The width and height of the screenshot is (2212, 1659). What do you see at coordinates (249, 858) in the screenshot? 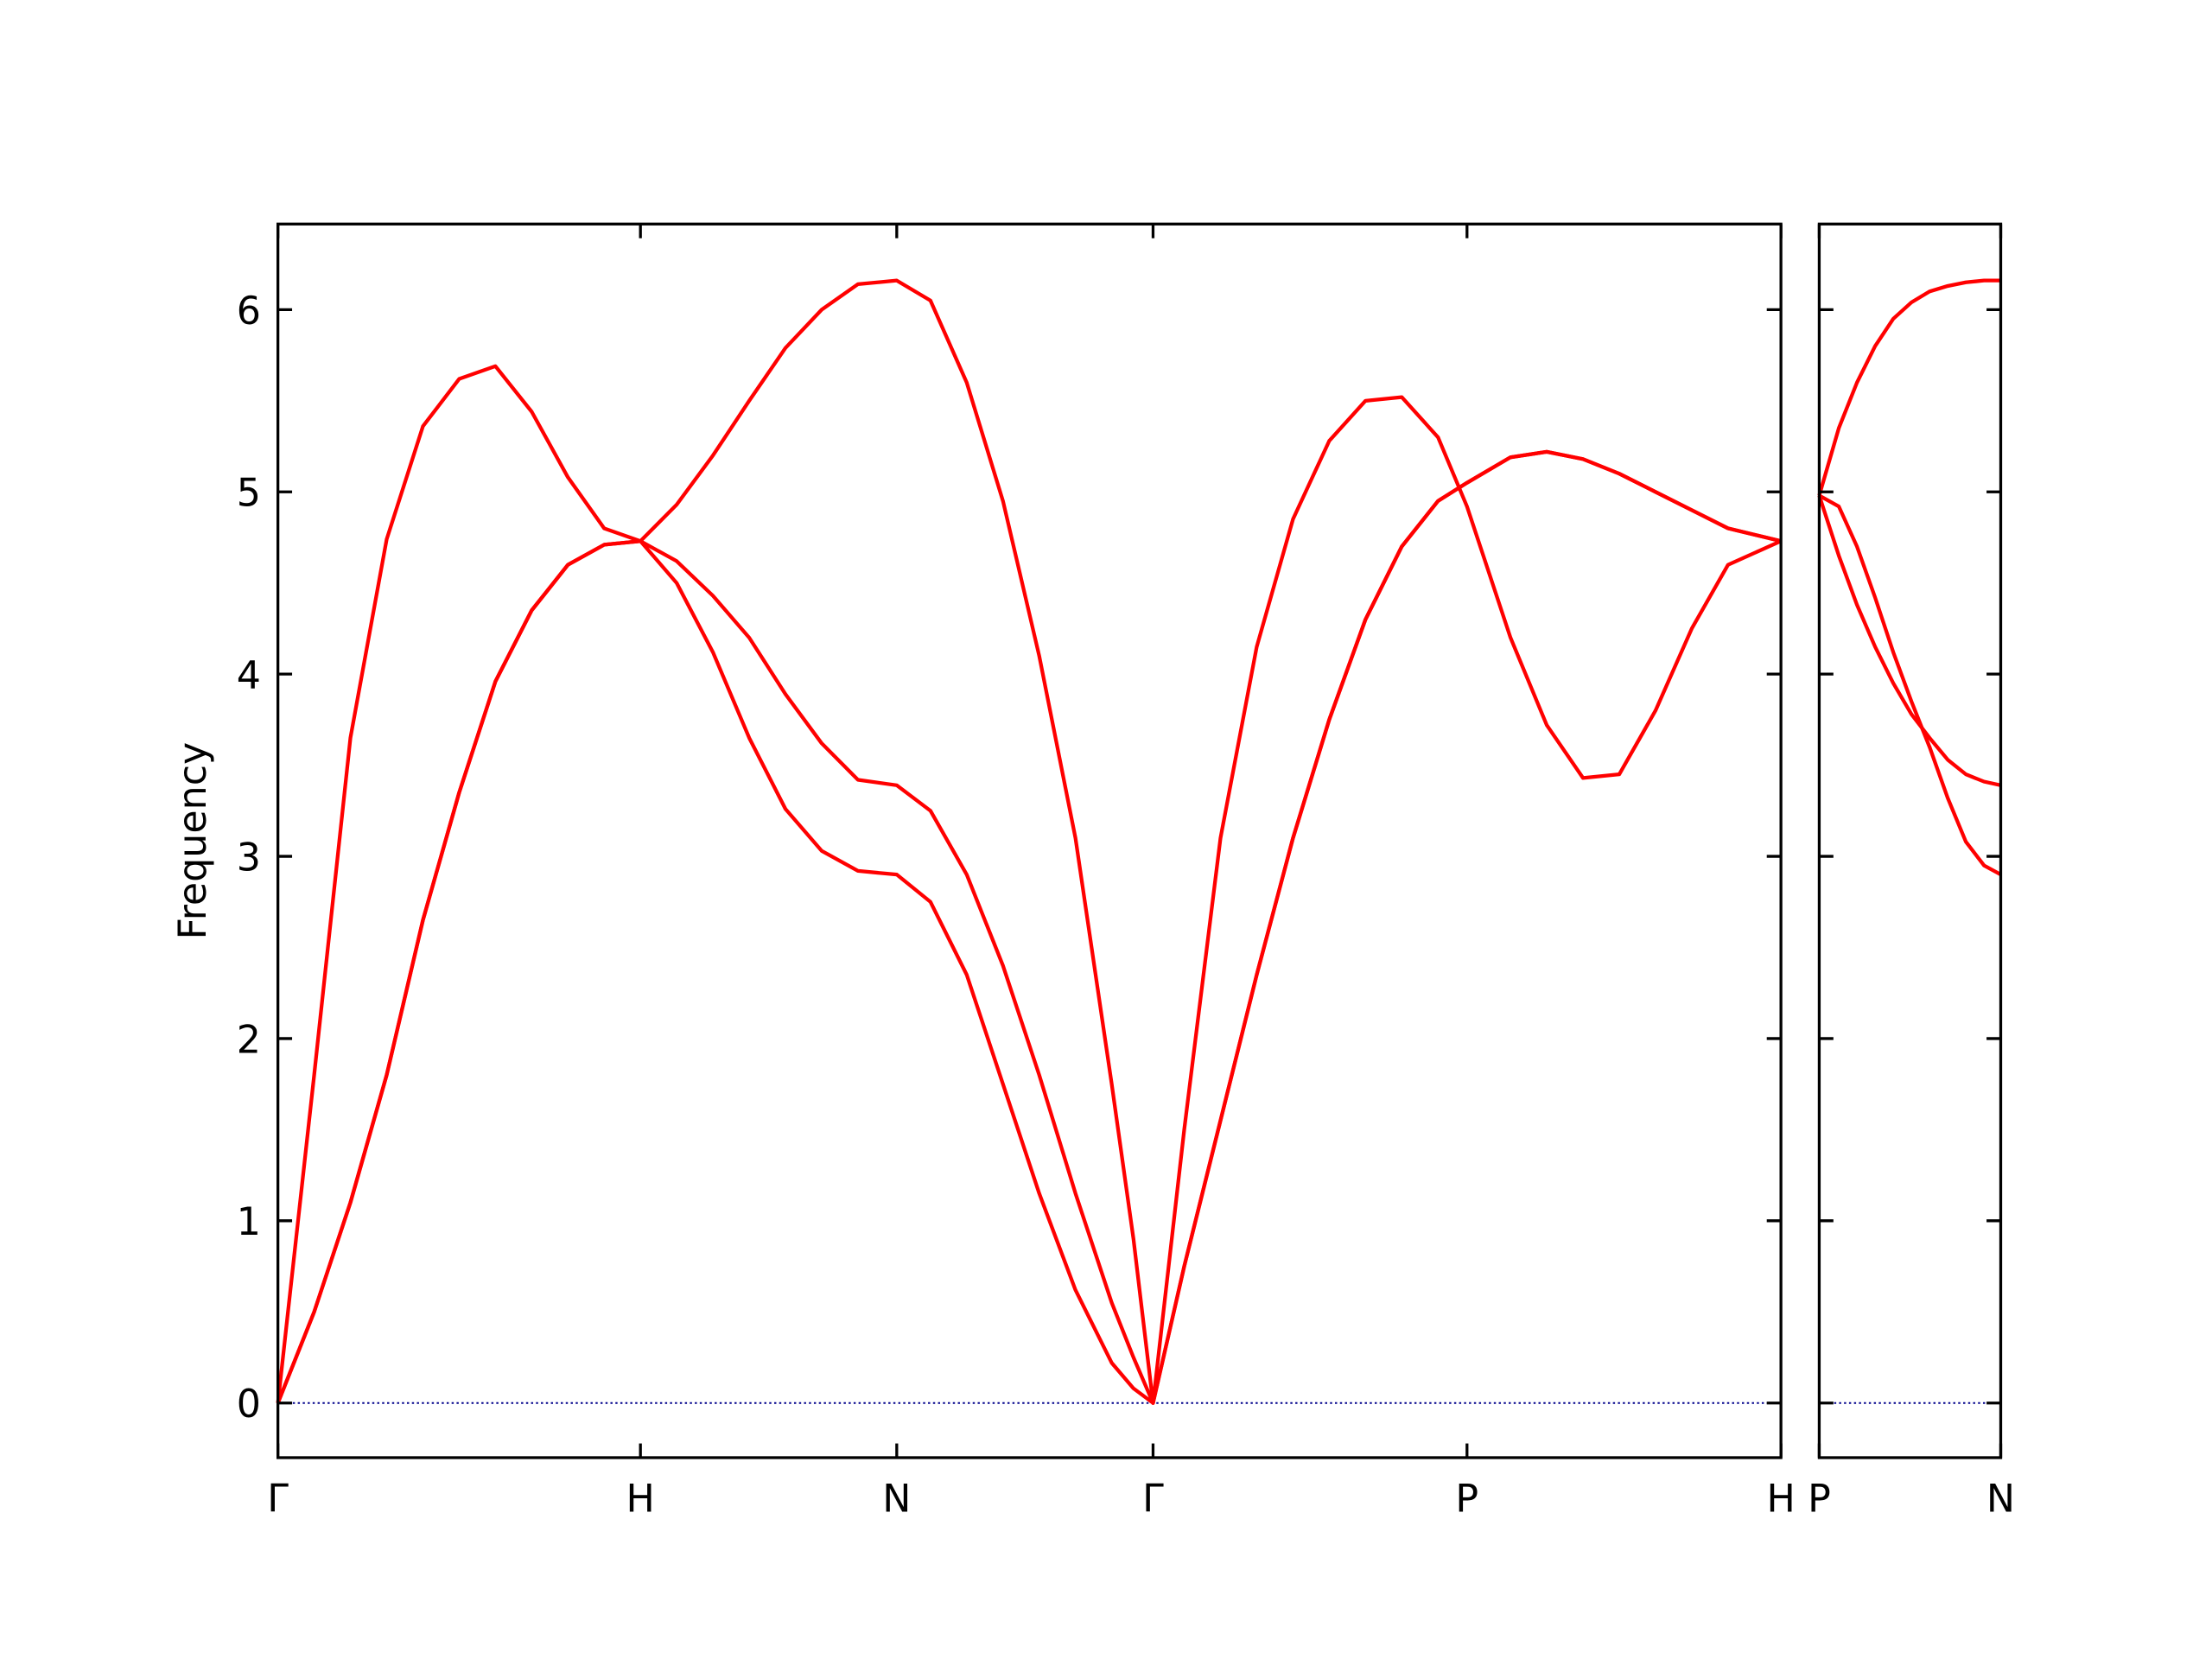
I see `y-tick-label: 3` at bounding box center [249, 858].